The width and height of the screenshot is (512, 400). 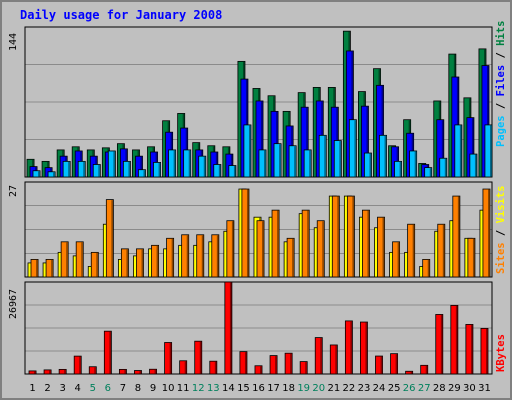 What do you see at coordinates (424, 388) in the screenshot?
I see `day-label-27: 27` at bounding box center [424, 388].